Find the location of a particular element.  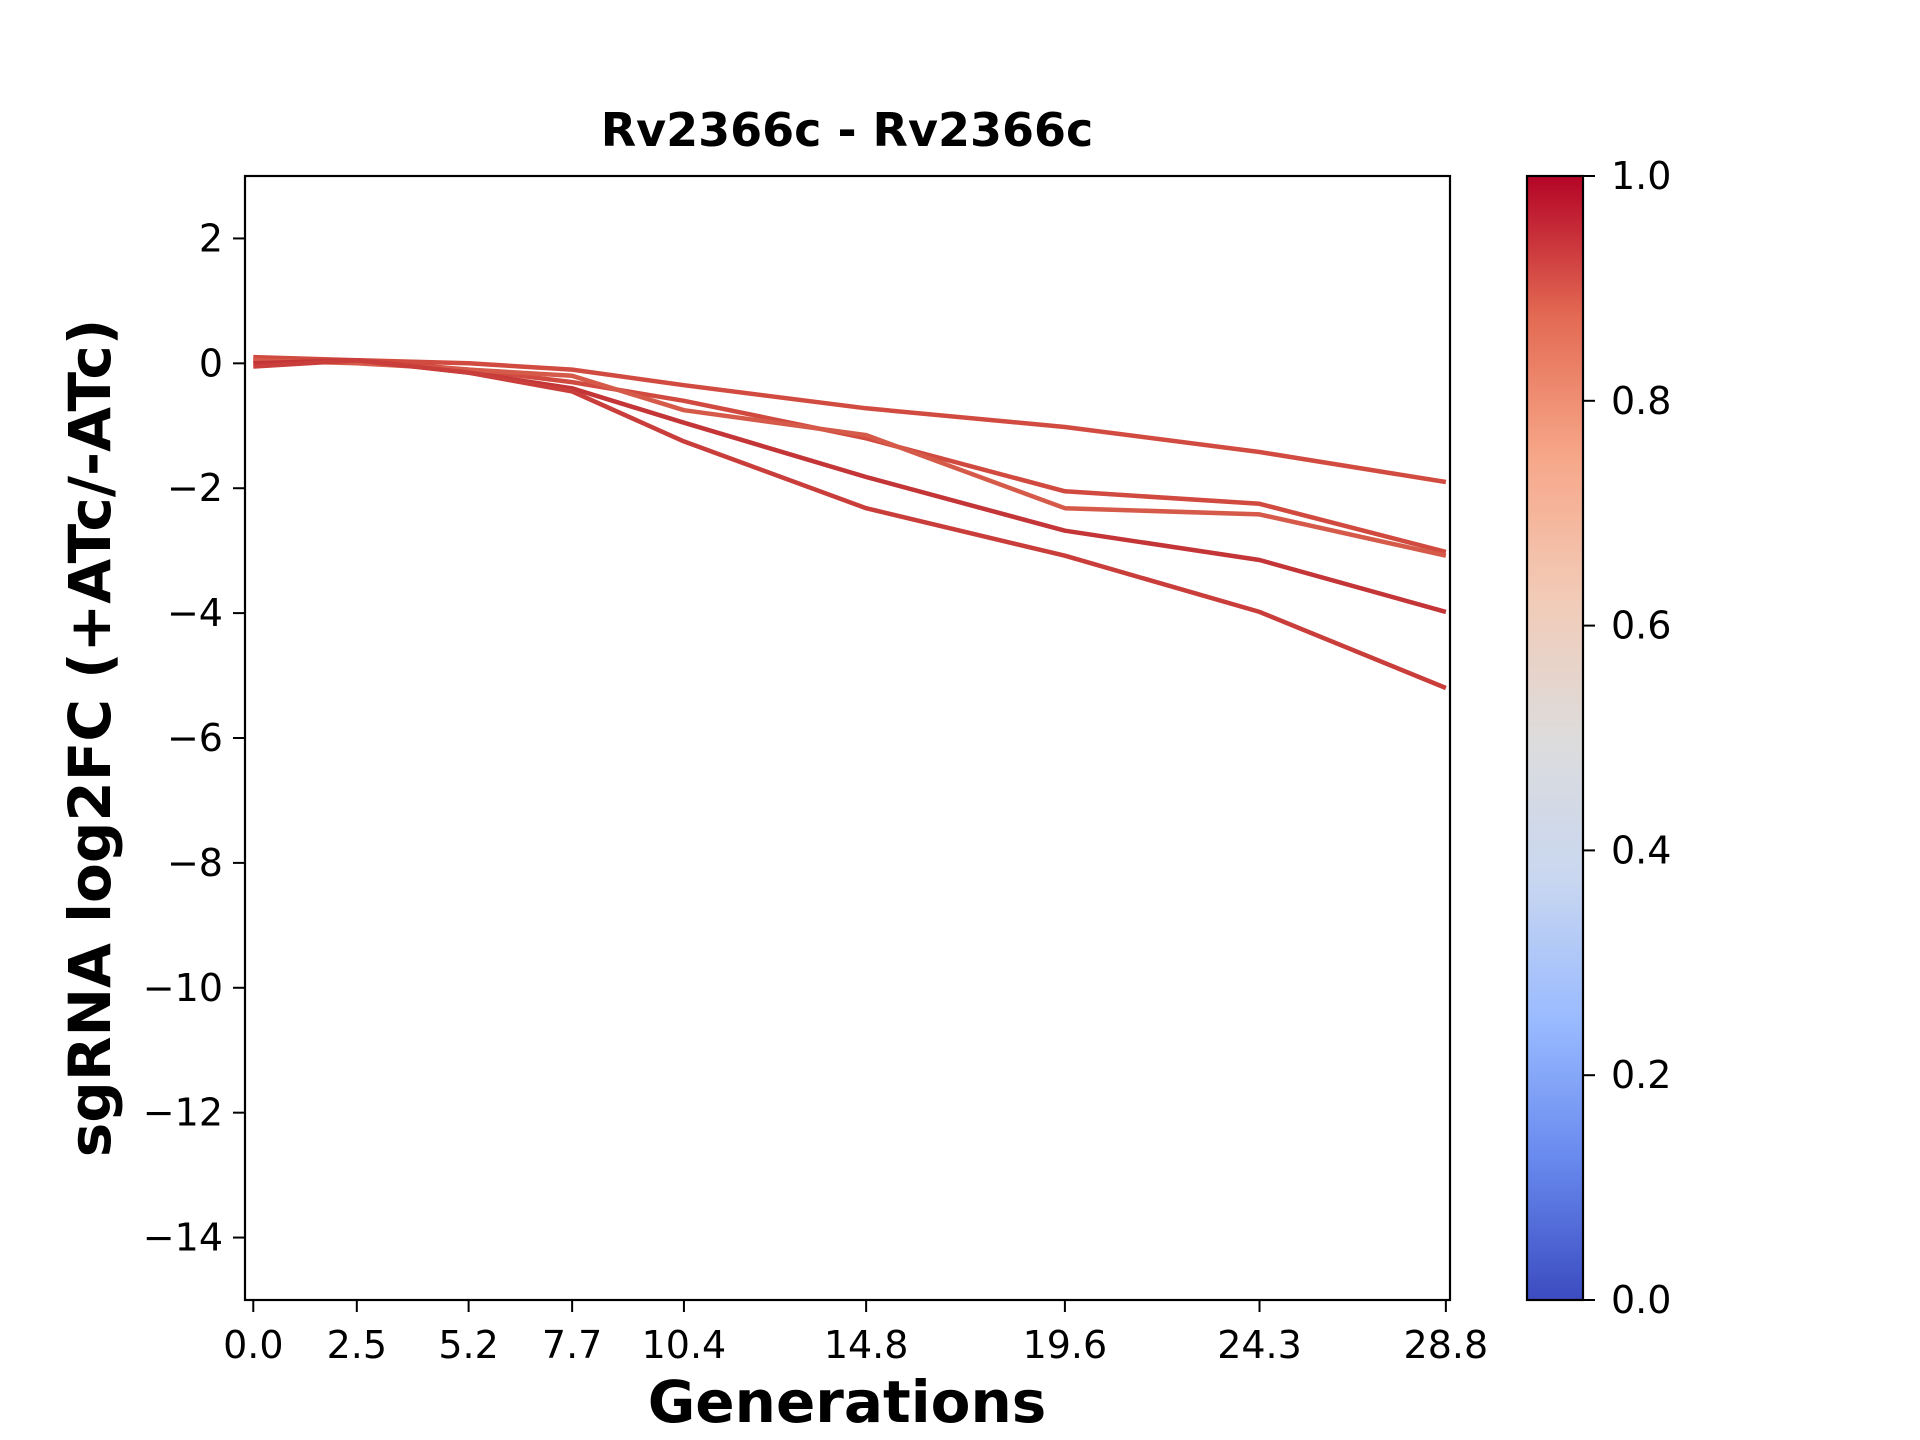

x-tick-label: 19.6 is located at coordinates (1065, 1345).